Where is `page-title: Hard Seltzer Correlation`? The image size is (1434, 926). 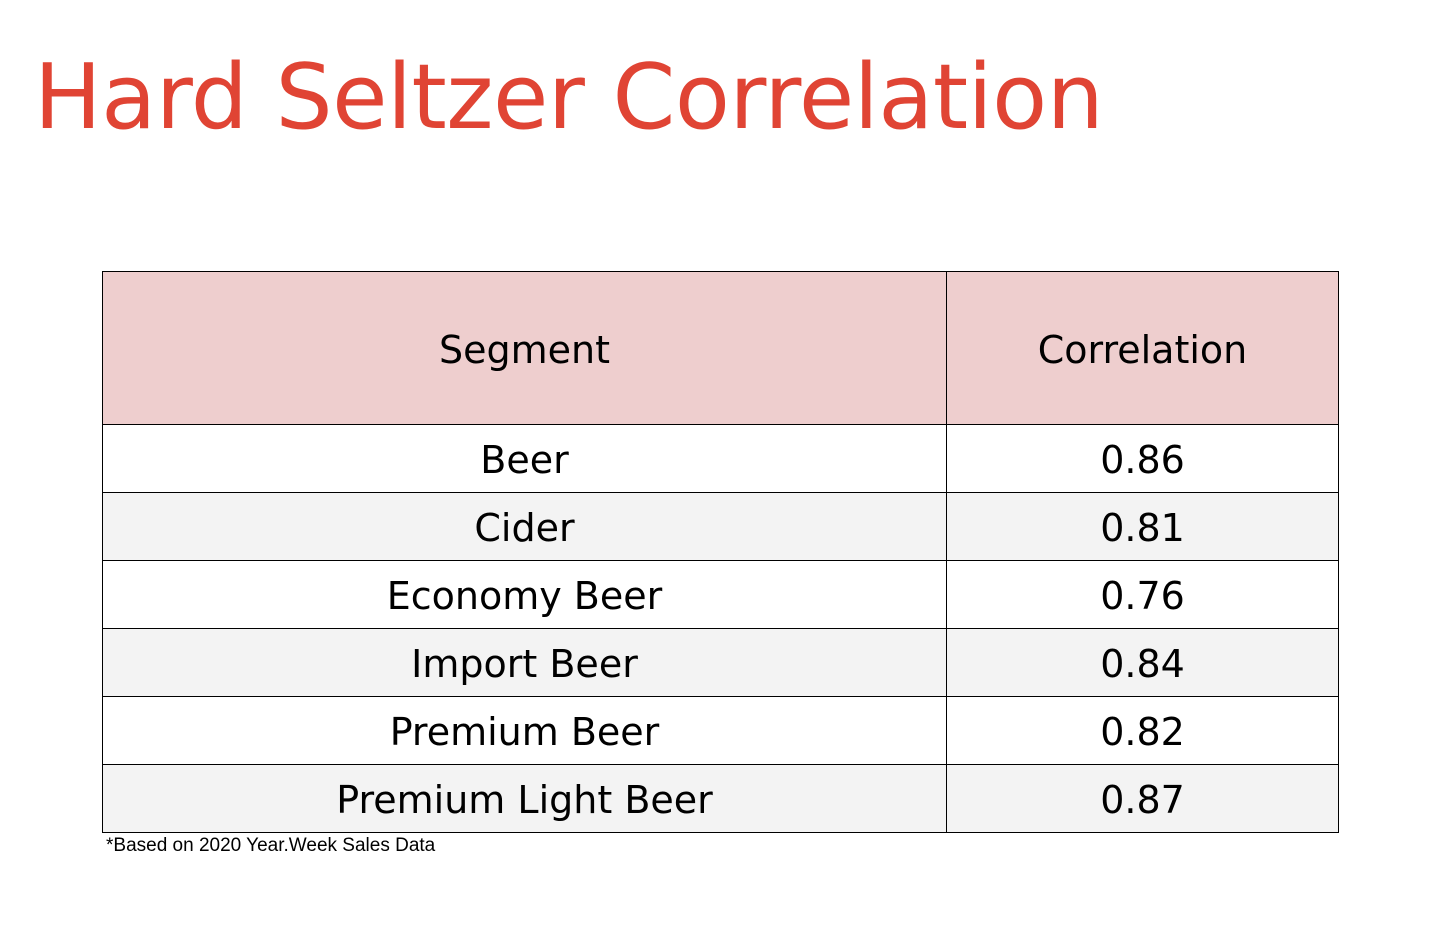
page-title: Hard Seltzer Correlation is located at coordinates (569, 97).